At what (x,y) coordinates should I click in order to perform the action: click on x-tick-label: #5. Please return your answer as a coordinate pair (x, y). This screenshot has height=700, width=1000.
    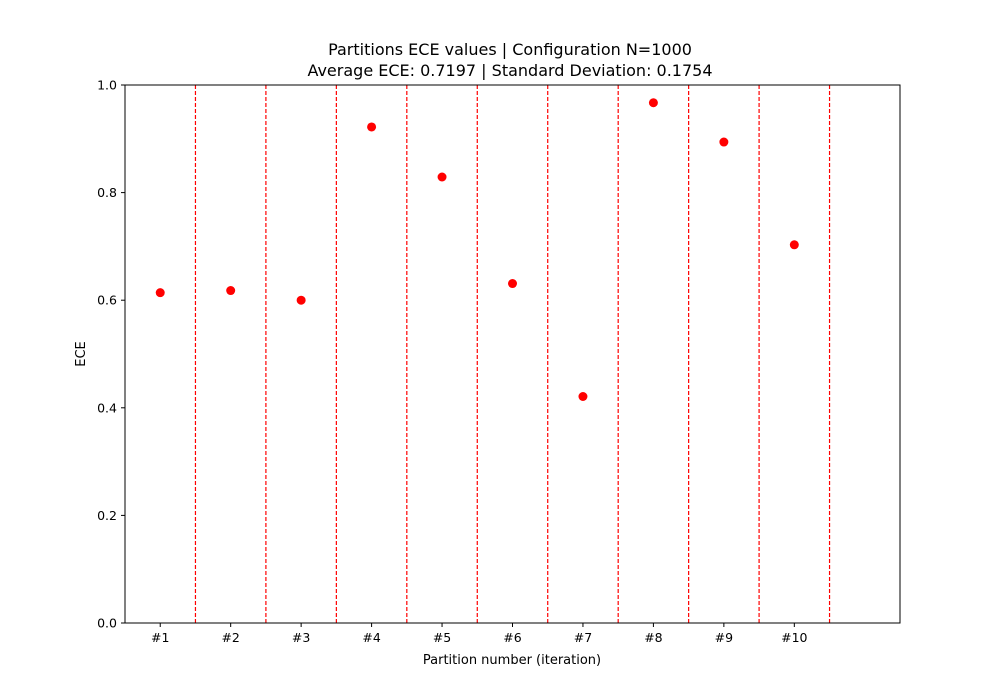
    Looking at the image, I should click on (442, 637).